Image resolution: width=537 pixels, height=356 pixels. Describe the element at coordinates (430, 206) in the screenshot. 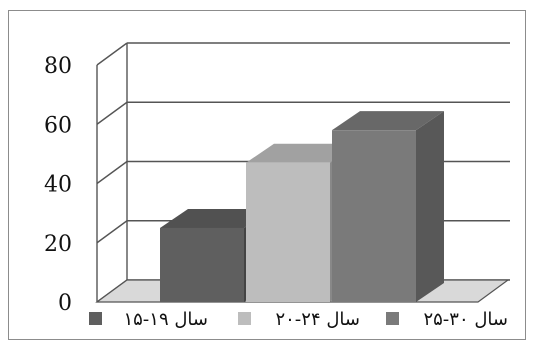

I see `bar-side` at that location.